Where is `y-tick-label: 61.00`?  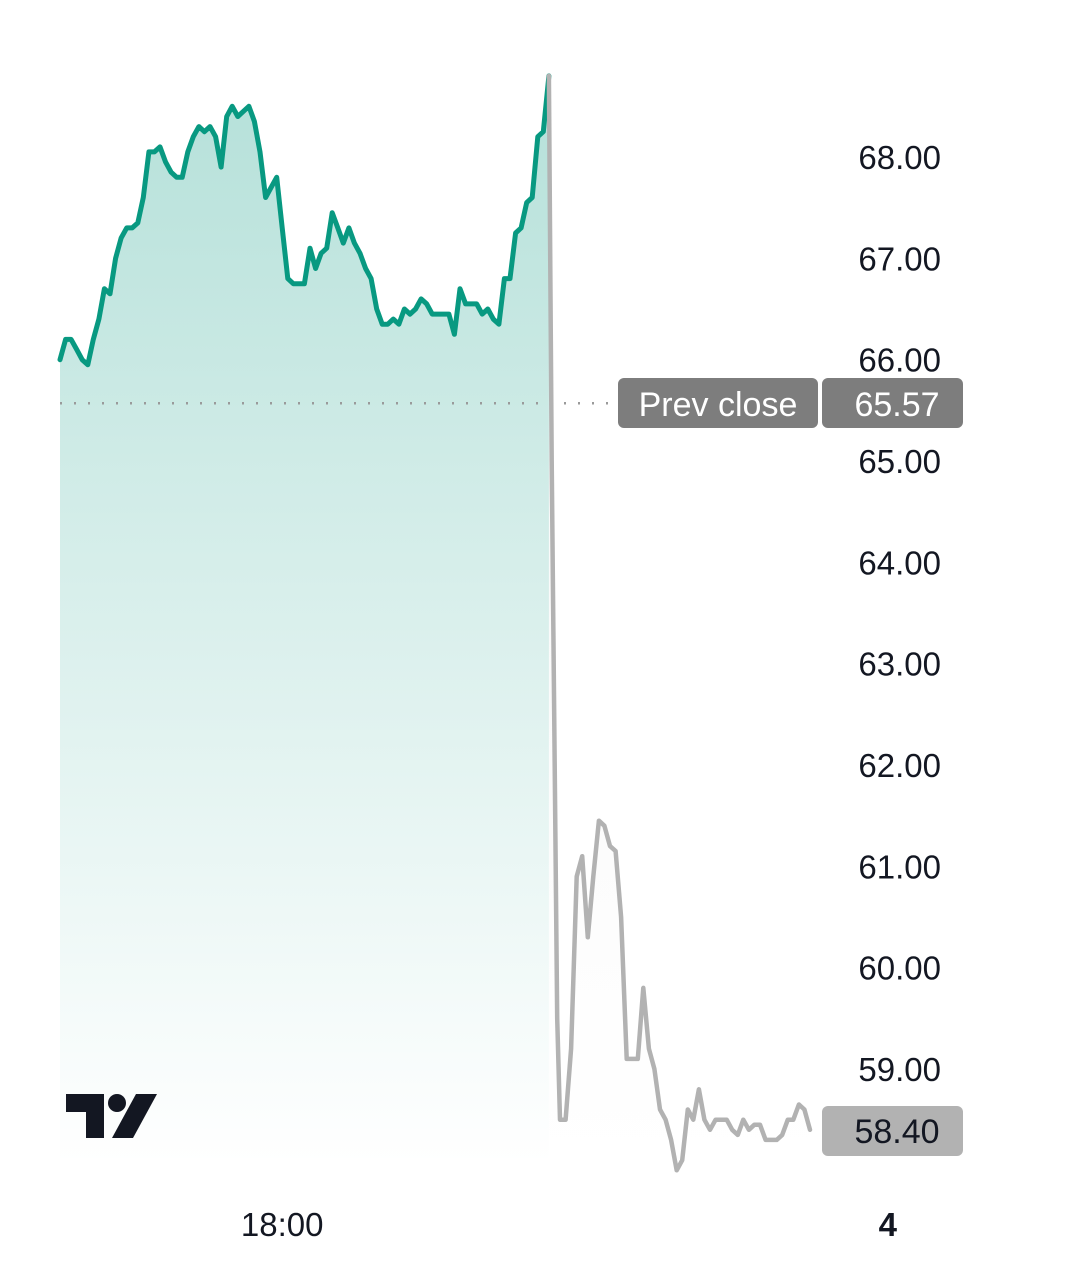
y-tick-label: 61.00 is located at coordinates (899, 866).